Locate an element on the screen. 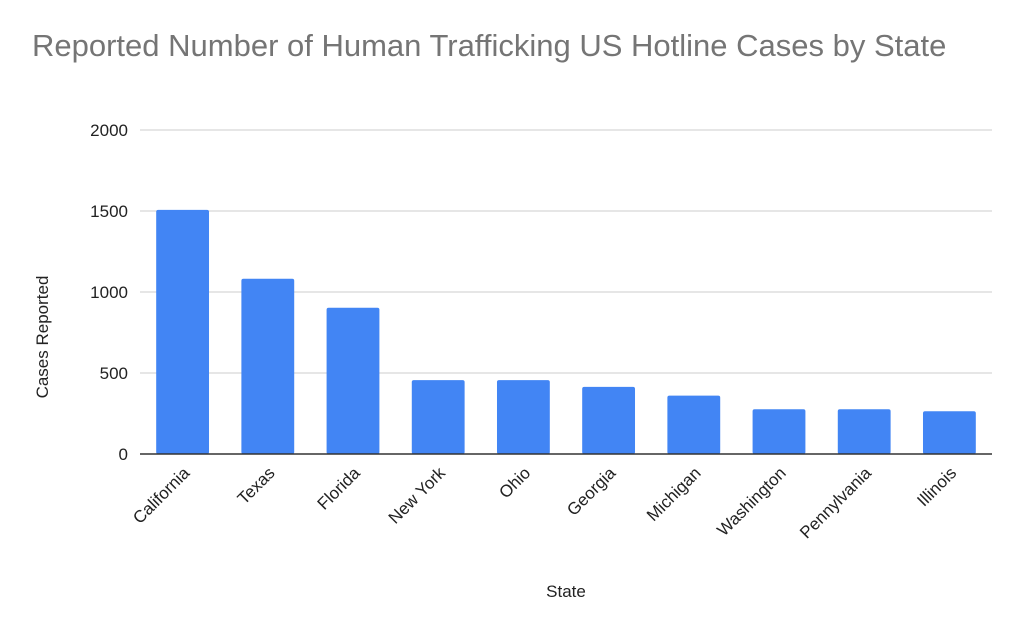 Image resolution: width=1024 pixels, height=633 pixels. x-tick-label: Florida is located at coordinates (339, 488).